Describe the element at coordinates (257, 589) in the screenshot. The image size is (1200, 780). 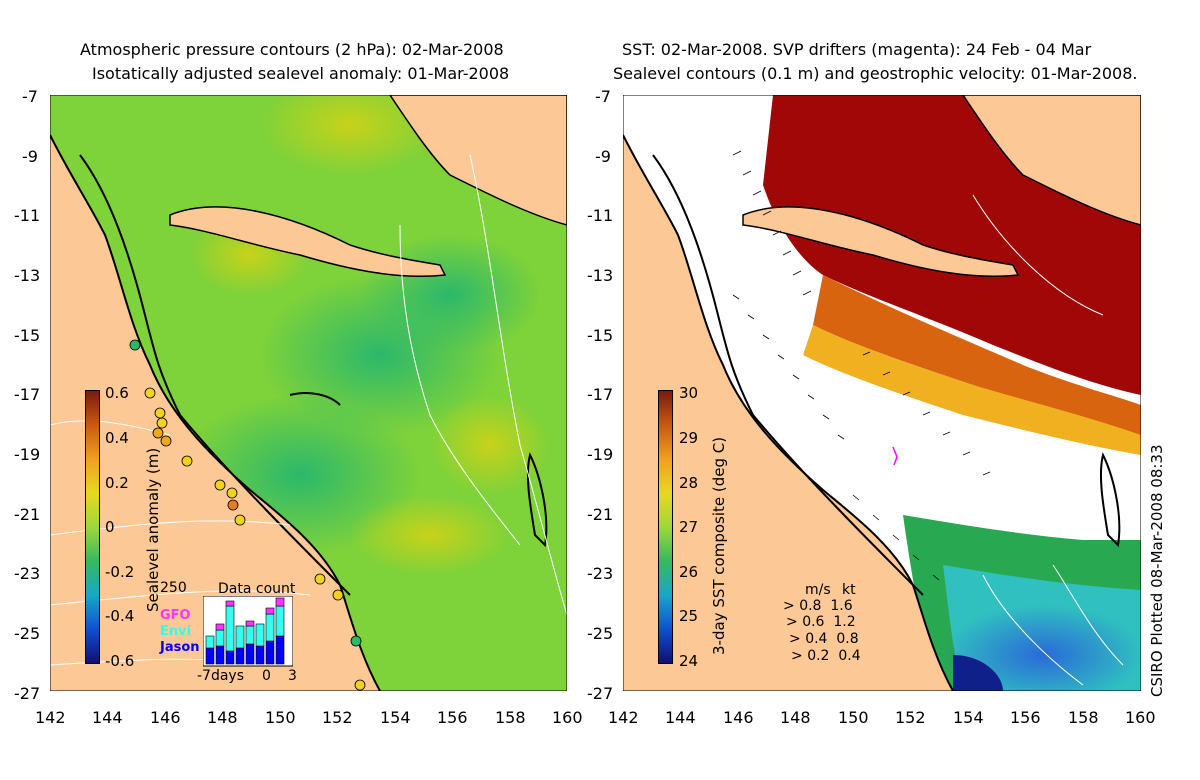
I see `data-count-title: Data count` at that location.